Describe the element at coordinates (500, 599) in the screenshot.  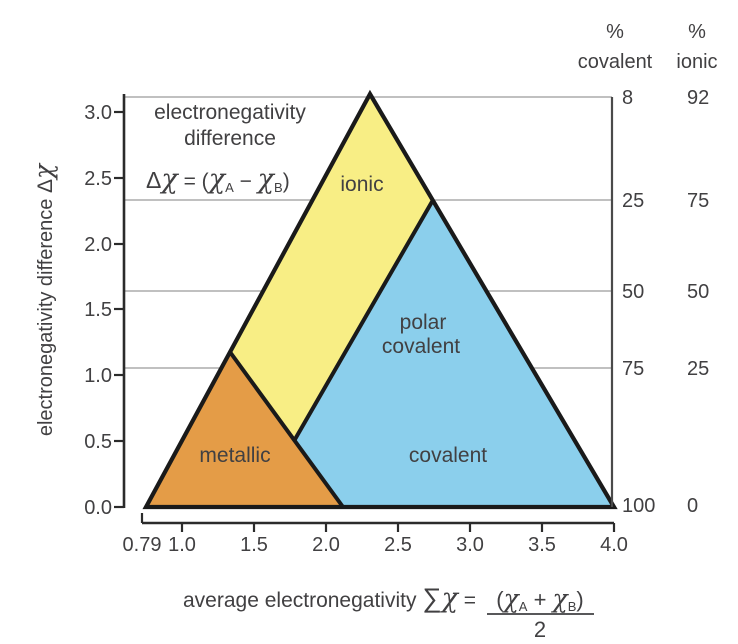
I see `open-paren: (` at that location.